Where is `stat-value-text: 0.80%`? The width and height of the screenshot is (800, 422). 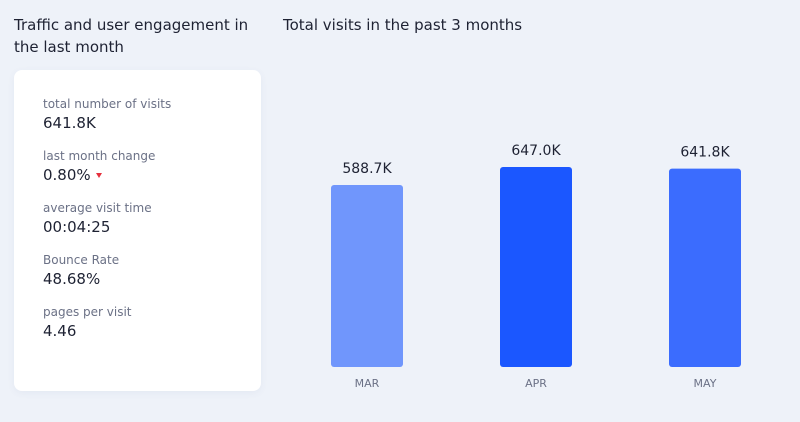
stat-value-text: 0.80% is located at coordinates (67, 175).